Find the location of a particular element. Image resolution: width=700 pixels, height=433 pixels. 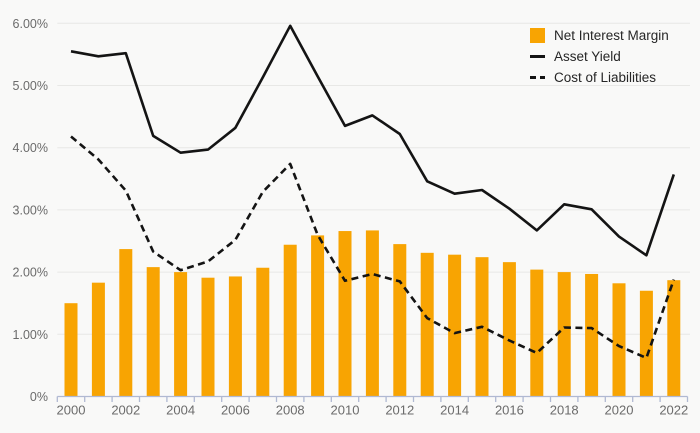

legend-label-cost-of-liabilities: Cost of Liabilities is located at coordinates (605, 77).